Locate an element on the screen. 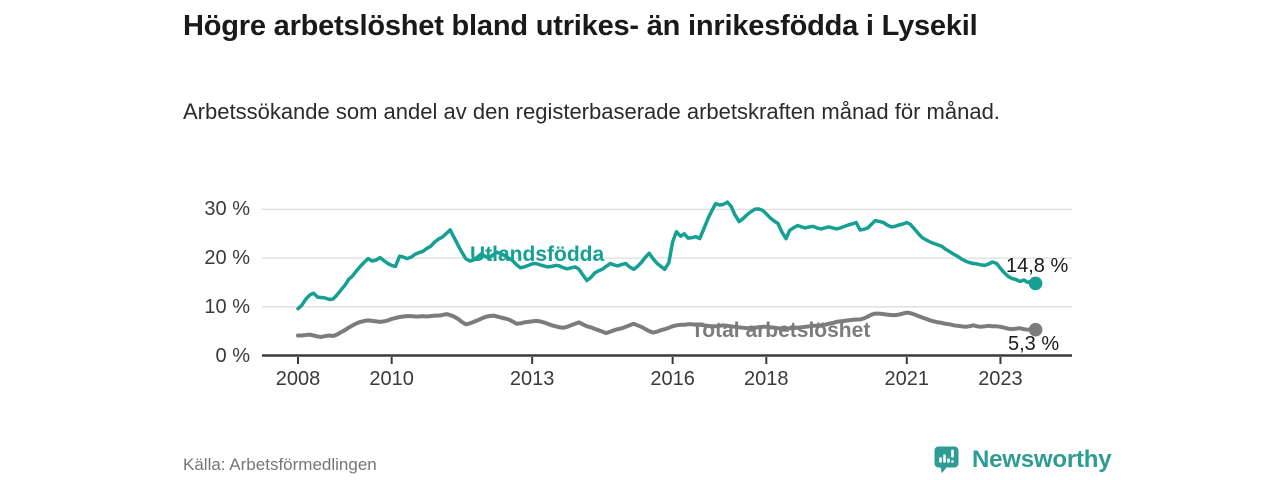 The image size is (1280, 480). series-label-utlandsfodda: Utlandsfödda is located at coordinates (537, 254).